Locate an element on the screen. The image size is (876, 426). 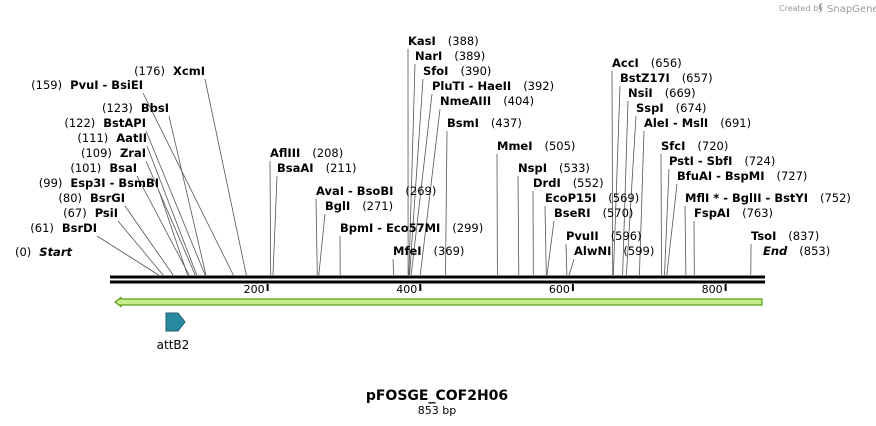
restriction-site: BstAPI (122) is located at coordinates (105, 123).